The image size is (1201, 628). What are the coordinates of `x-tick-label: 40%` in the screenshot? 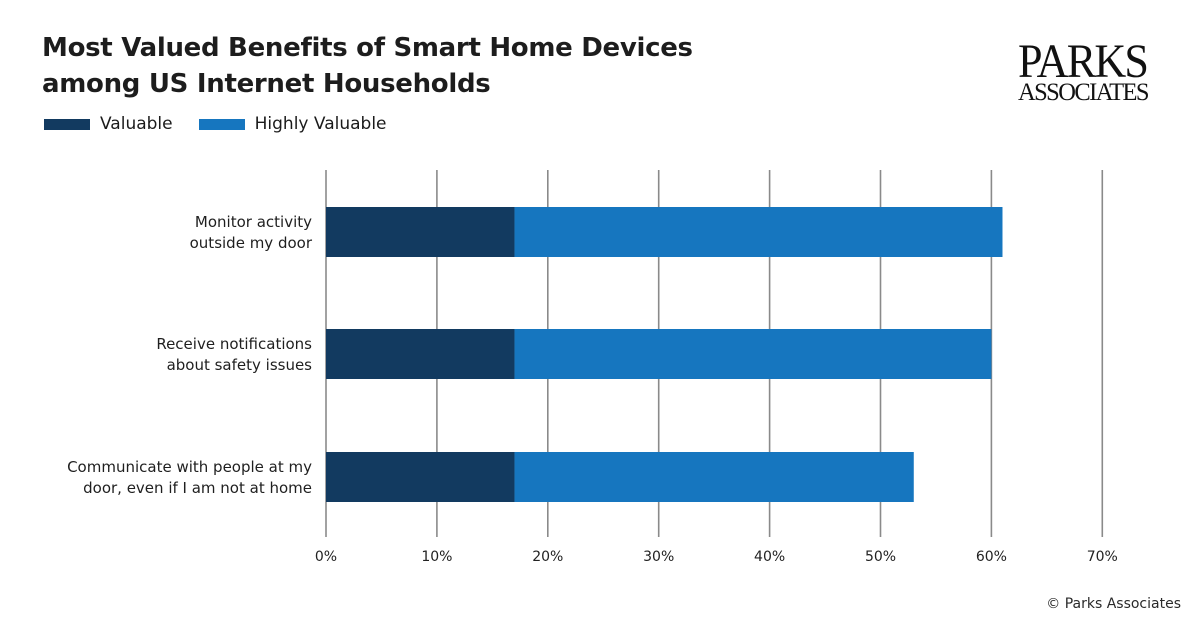 It's located at (769, 557).